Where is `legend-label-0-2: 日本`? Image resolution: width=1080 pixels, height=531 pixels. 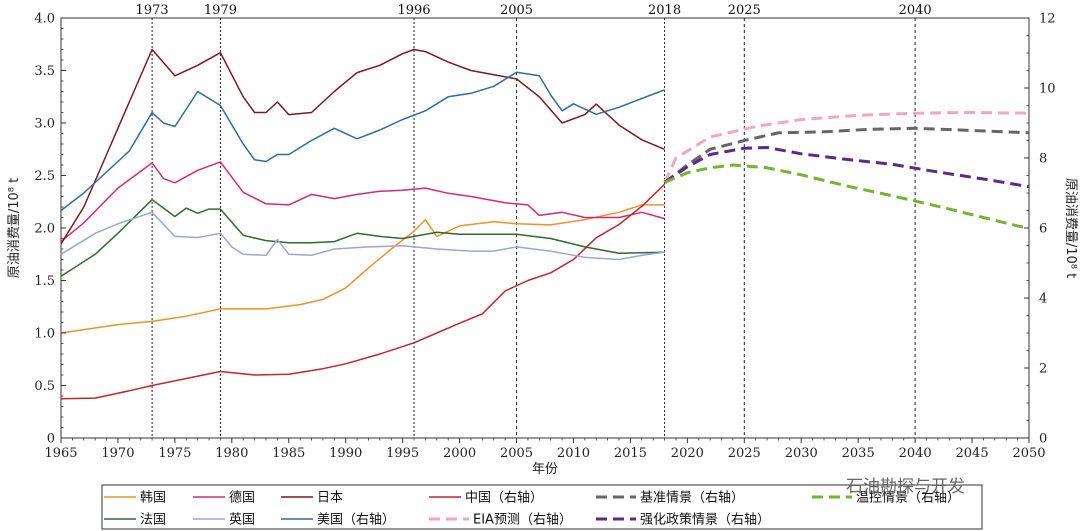 legend-label-0-2: 日本 is located at coordinates (330, 498).